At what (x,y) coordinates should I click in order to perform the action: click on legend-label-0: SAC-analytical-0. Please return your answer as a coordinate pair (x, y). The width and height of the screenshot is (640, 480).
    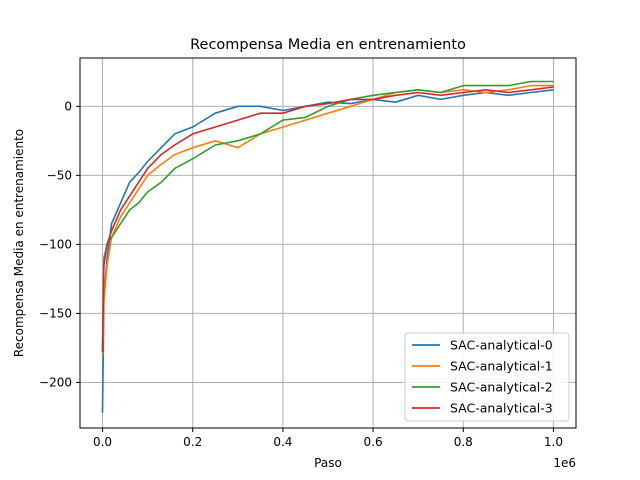
    Looking at the image, I should click on (501, 345).